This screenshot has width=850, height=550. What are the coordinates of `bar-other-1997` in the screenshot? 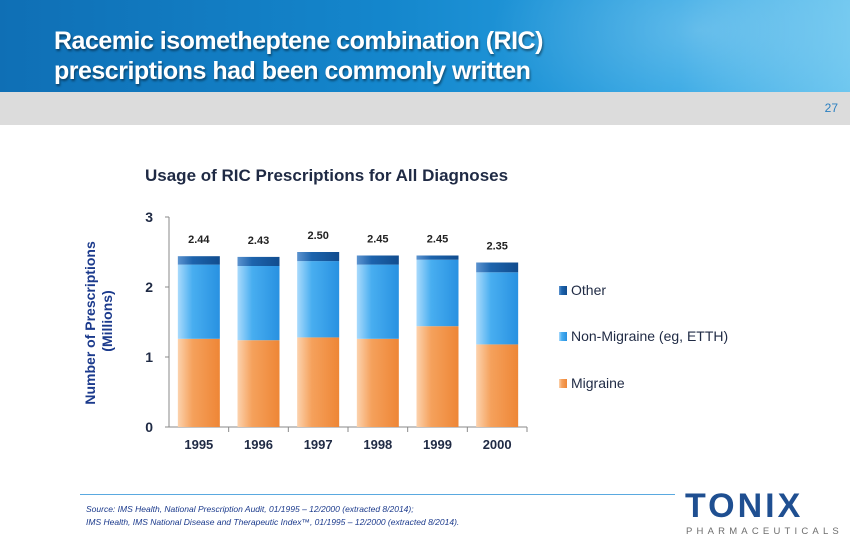 It's located at (318, 257).